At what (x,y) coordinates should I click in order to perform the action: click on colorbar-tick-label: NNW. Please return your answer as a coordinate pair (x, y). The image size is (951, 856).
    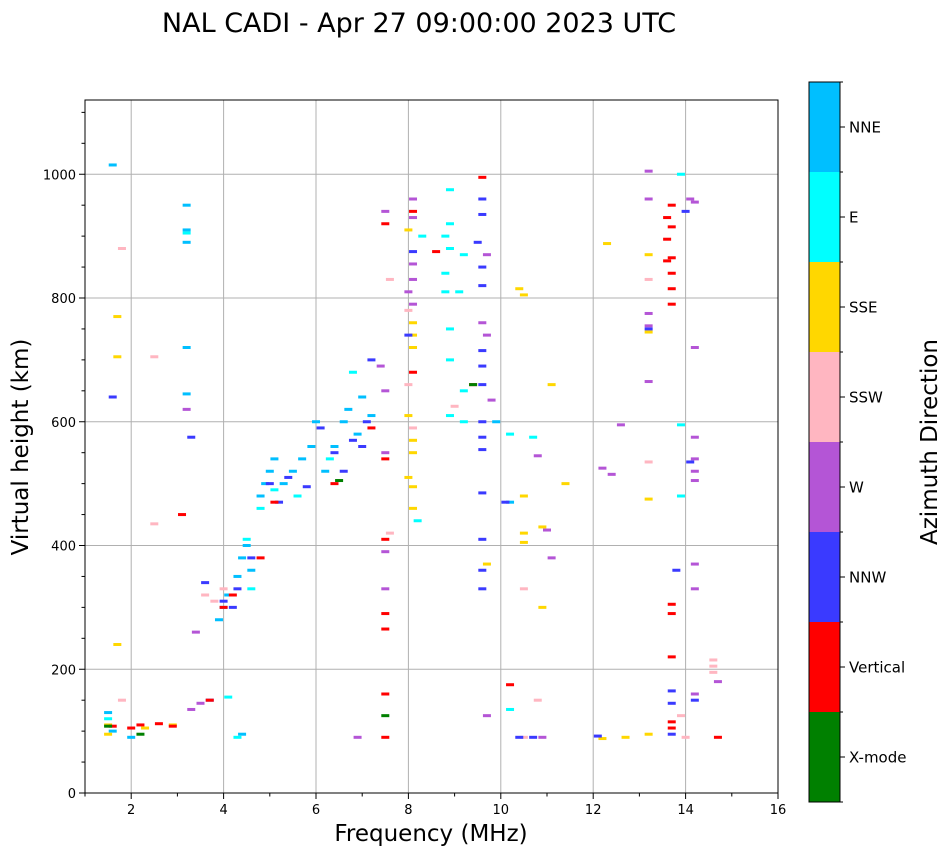
    Looking at the image, I should click on (867, 578).